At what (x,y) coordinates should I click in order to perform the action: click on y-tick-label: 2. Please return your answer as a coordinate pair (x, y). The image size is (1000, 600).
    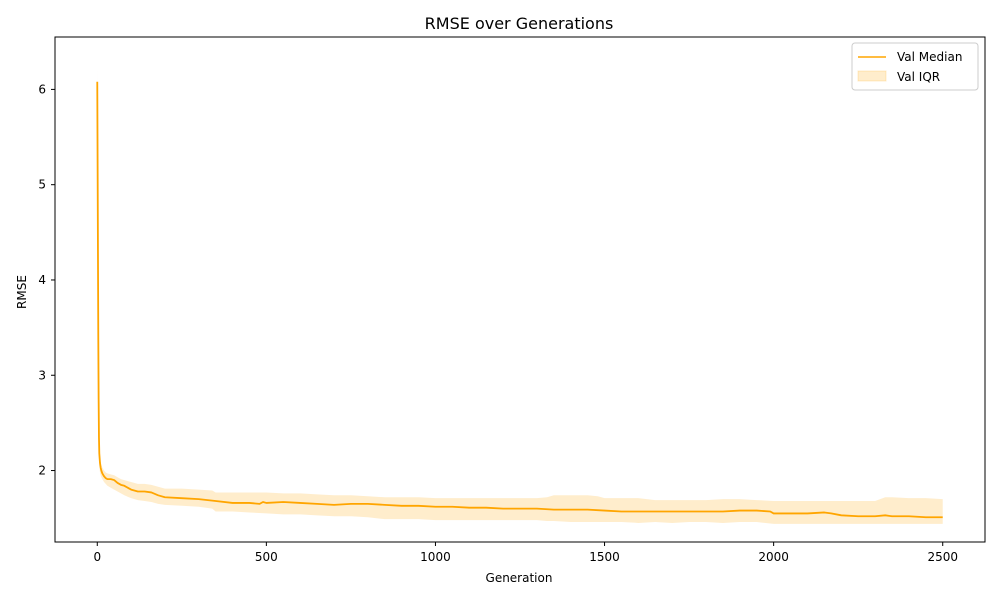
    Looking at the image, I should click on (42, 471).